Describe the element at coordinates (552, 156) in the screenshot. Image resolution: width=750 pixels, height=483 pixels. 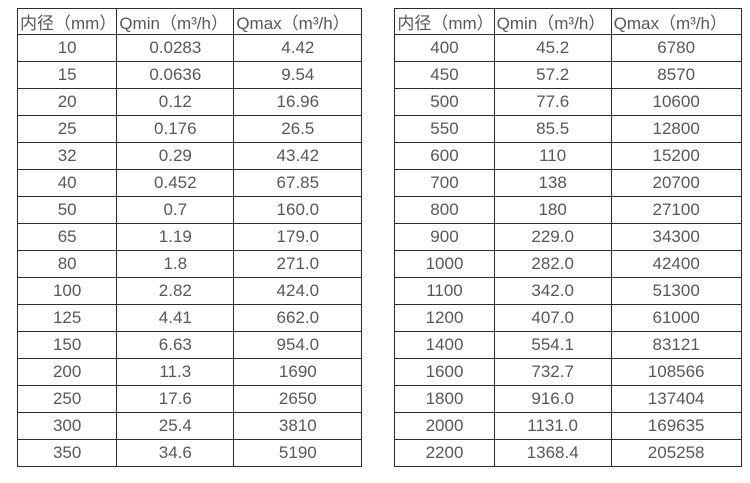
I see `qmin-cell: 110` at that location.